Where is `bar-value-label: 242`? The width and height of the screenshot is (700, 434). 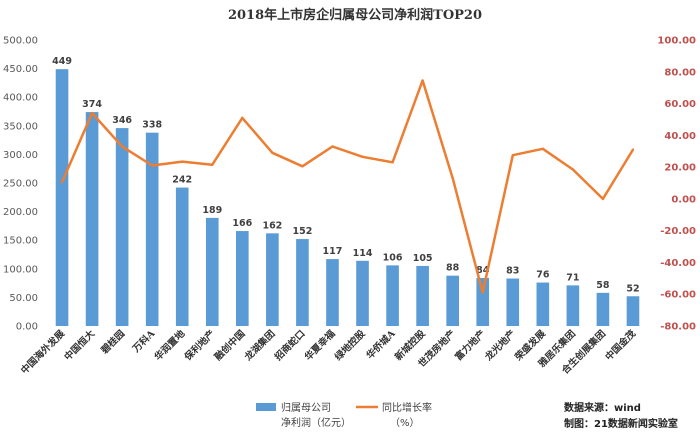 bar-value-label: 242 is located at coordinates (182, 180).